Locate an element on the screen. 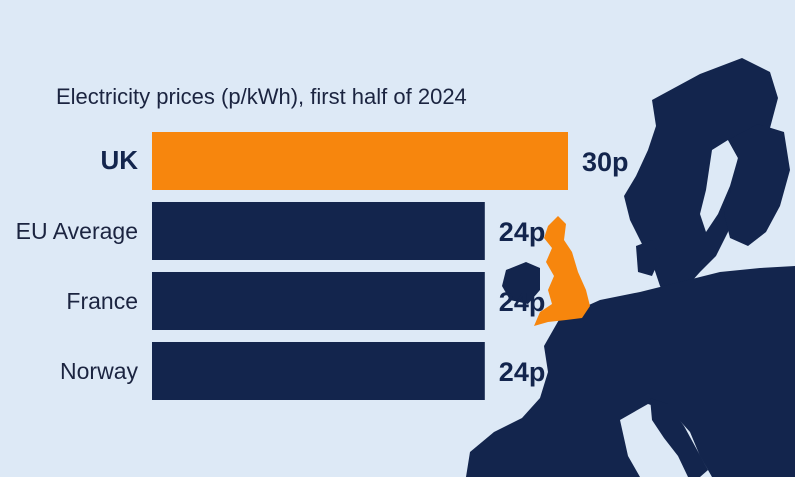 The image size is (795, 477). bar-eu-average is located at coordinates (318, 231).